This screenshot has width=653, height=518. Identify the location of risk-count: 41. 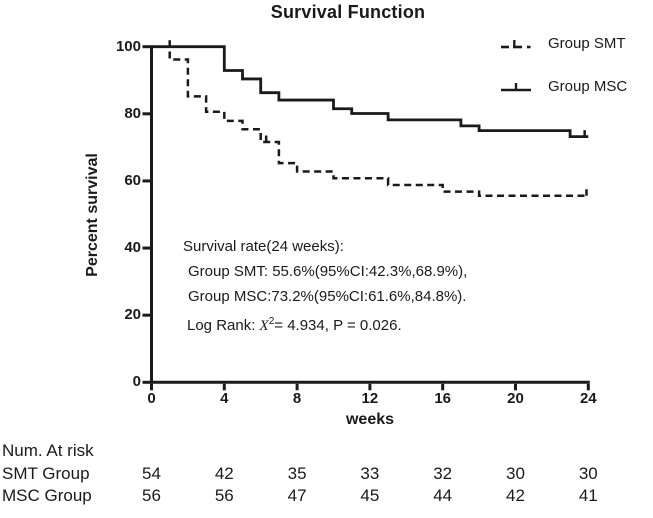
(588, 495).